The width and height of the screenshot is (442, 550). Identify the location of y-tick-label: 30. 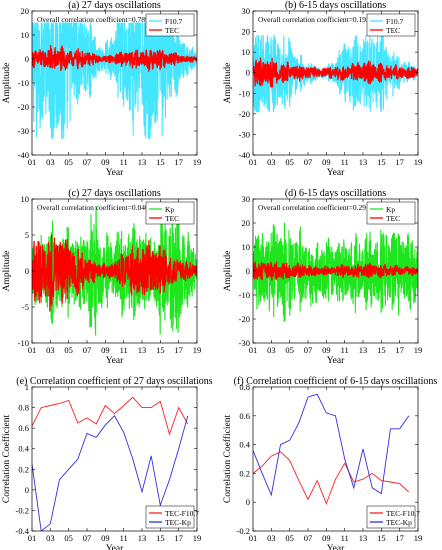
(246, 199).